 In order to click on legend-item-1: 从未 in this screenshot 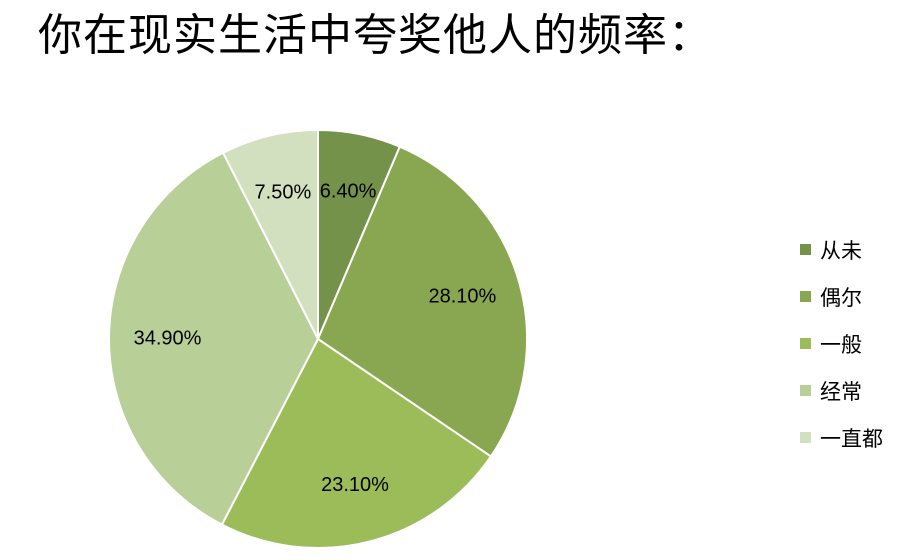, I will do `click(841, 249)`.